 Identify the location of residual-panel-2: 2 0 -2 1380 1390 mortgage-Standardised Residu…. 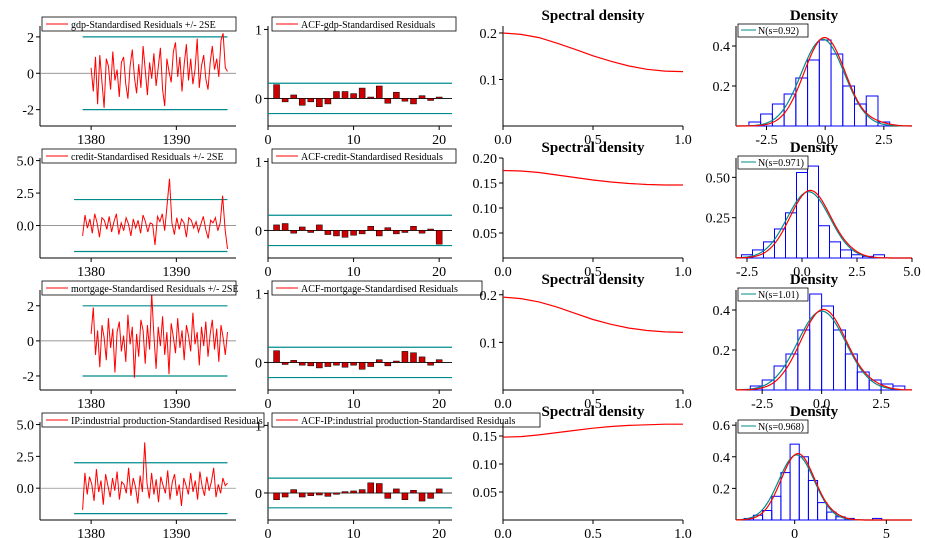
(130, 346).